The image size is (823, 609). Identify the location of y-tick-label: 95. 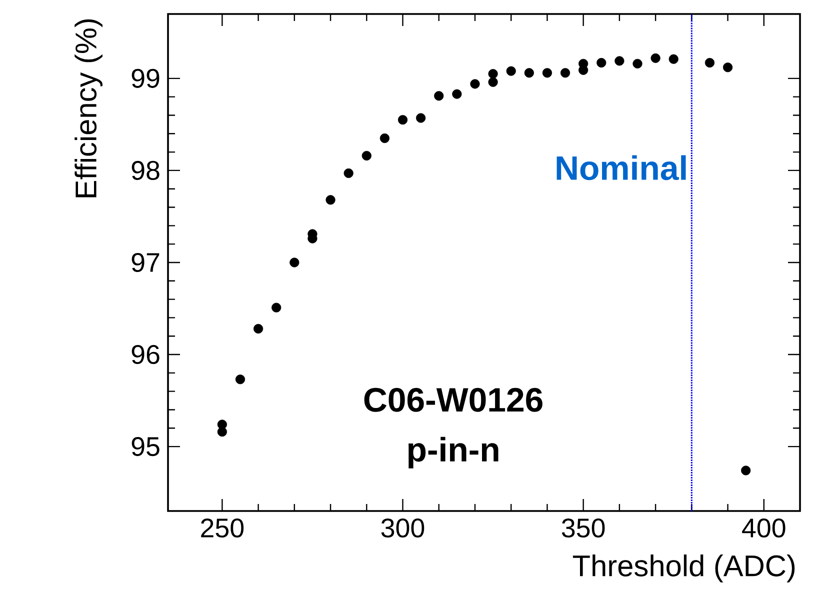
(146, 446).